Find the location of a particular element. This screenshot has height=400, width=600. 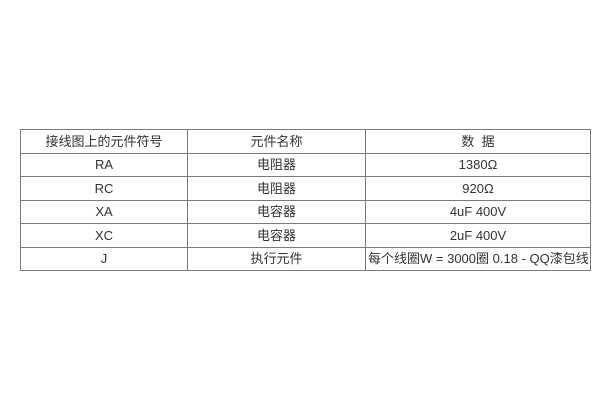

table-row: XA 电容器 4uF 400V is located at coordinates (305, 211).